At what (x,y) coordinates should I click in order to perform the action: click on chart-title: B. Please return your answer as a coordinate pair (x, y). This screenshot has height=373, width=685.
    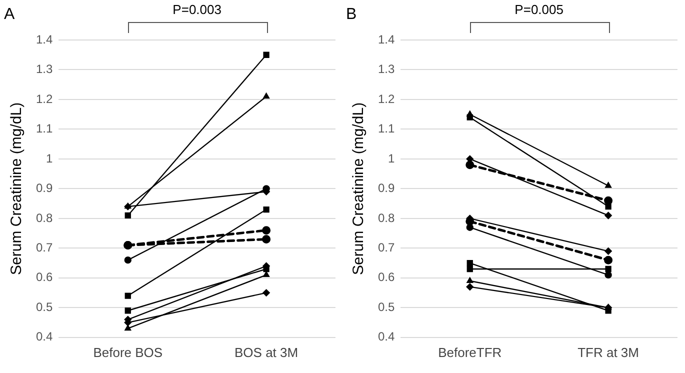
    Looking at the image, I should click on (351, 15).